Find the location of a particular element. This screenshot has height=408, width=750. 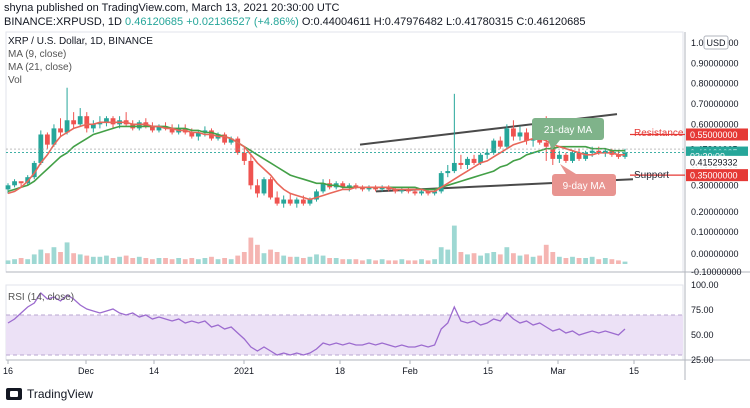

volume-bars is located at coordinates (316, 244).